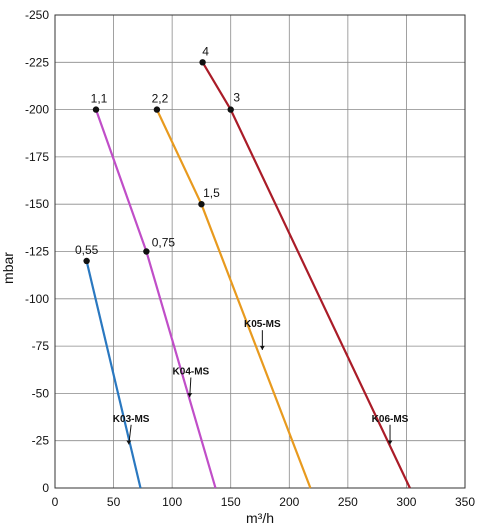  Describe the element at coordinates (211, 193) in the screenshot. I see `point-label: 1,5` at that location.